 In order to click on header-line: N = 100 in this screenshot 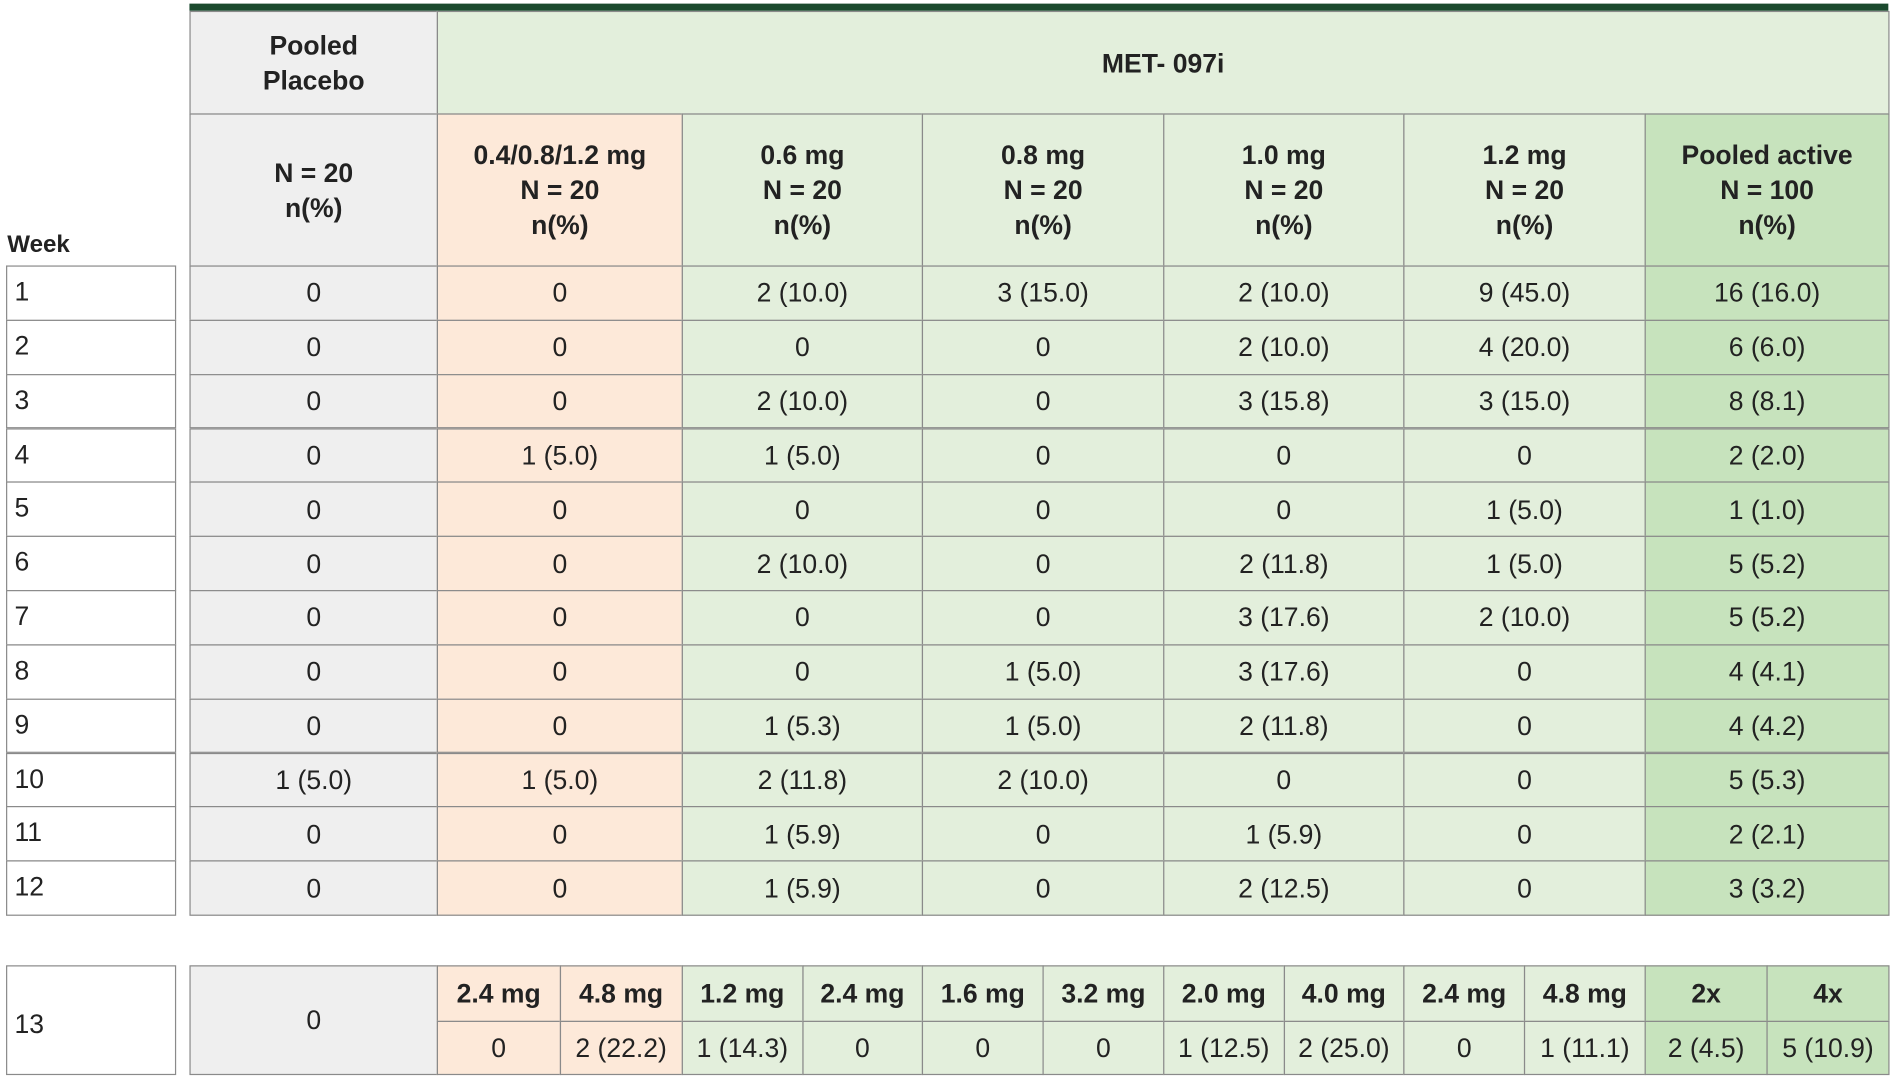, I will do `click(1767, 190)`.